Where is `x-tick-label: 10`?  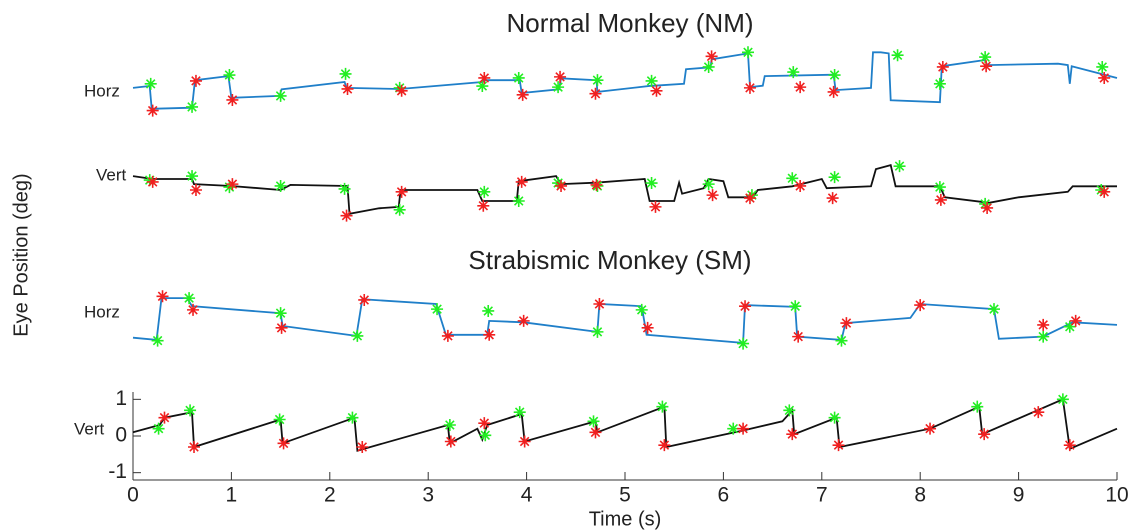
x-tick-label: 10 is located at coordinates (1116, 495).